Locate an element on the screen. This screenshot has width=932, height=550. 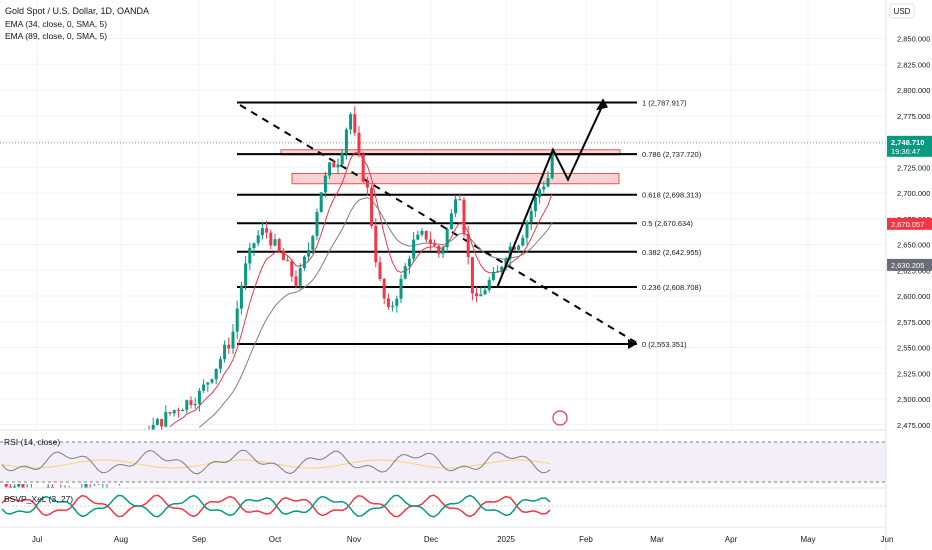
last-price-badge is located at coordinates (909, 146).